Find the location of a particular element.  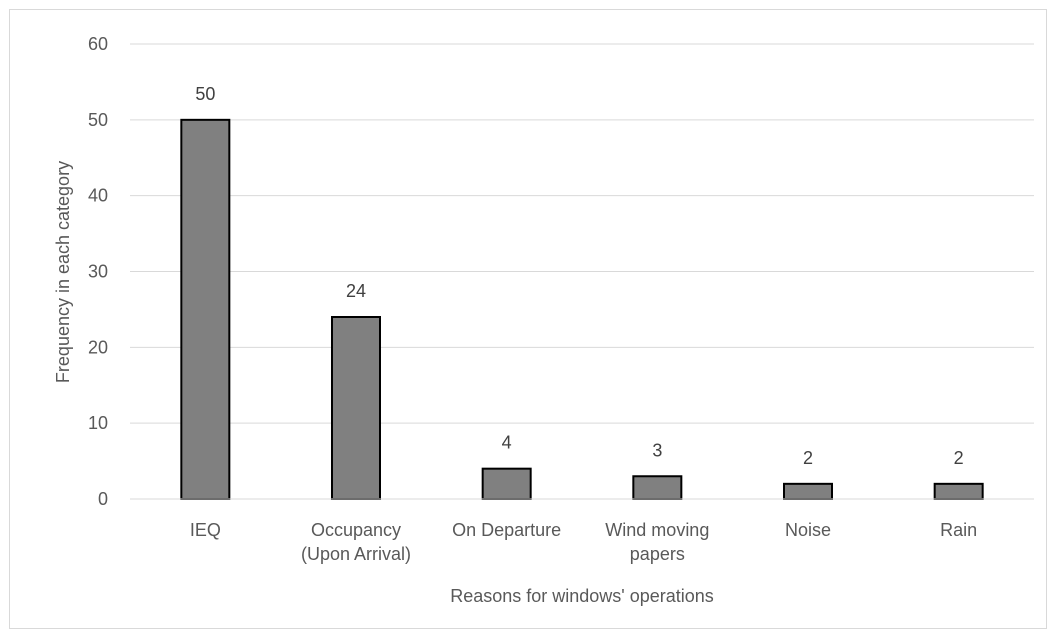

x-tick-label: Occupancy is located at coordinates (356, 530).